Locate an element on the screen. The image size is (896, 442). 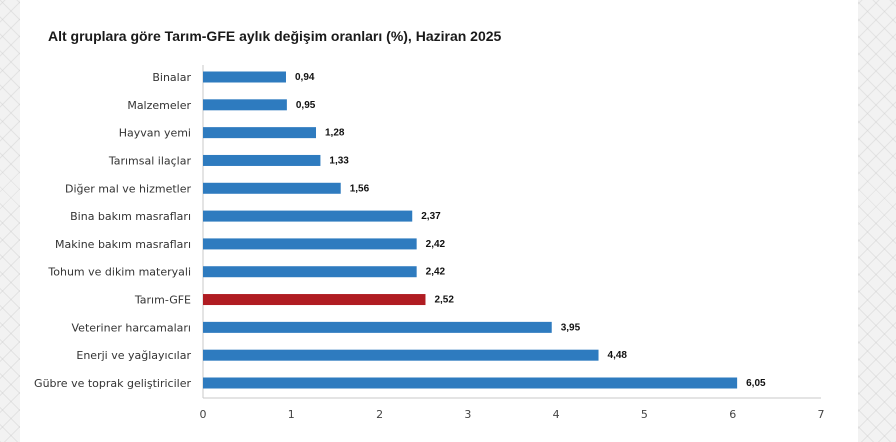
value-label: 2,52 is located at coordinates (444, 300).